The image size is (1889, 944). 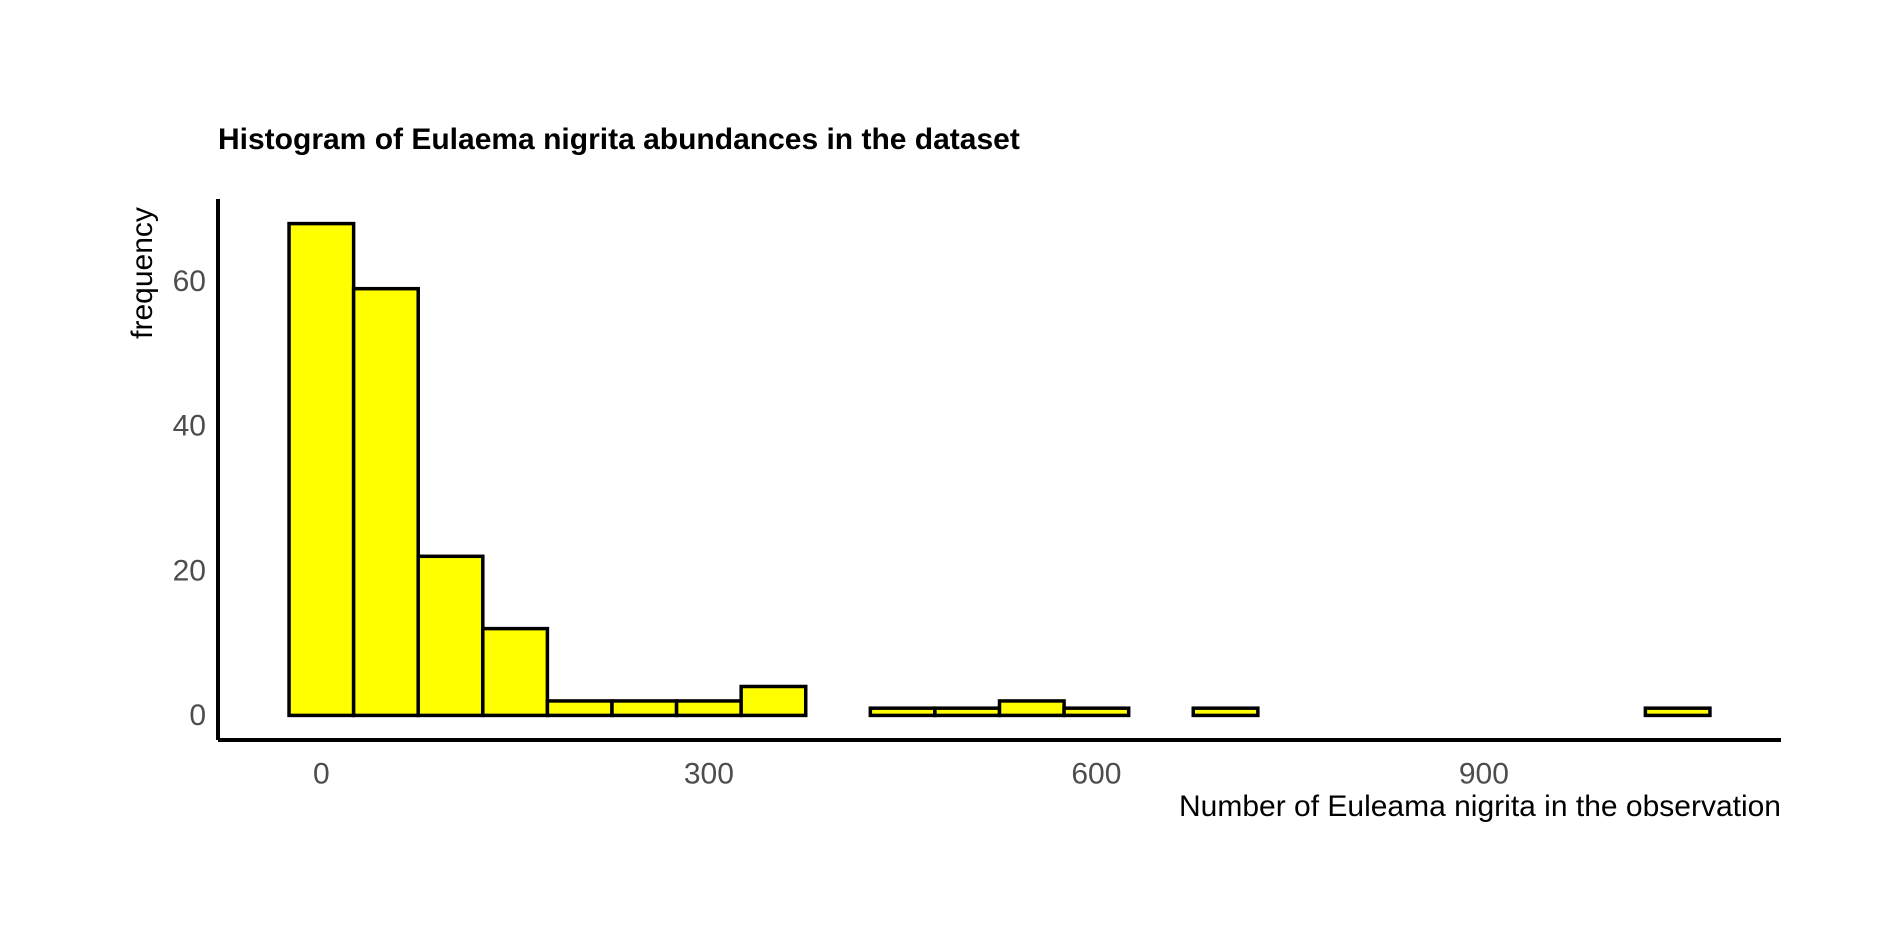 I want to click on y-tick-label-0: 0, so click(x=197, y=715).